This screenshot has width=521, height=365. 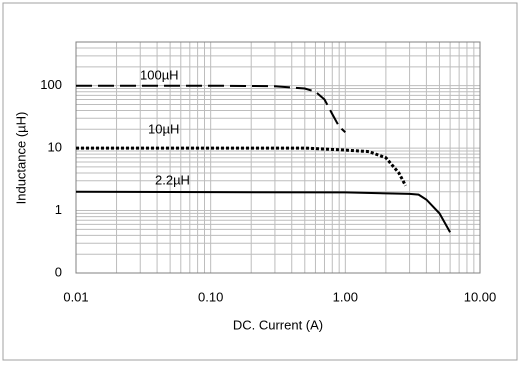 What do you see at coordinates (58, 209) in the screenshot?
I see `y-tick-label: 1` at bounding box center [58, 209].